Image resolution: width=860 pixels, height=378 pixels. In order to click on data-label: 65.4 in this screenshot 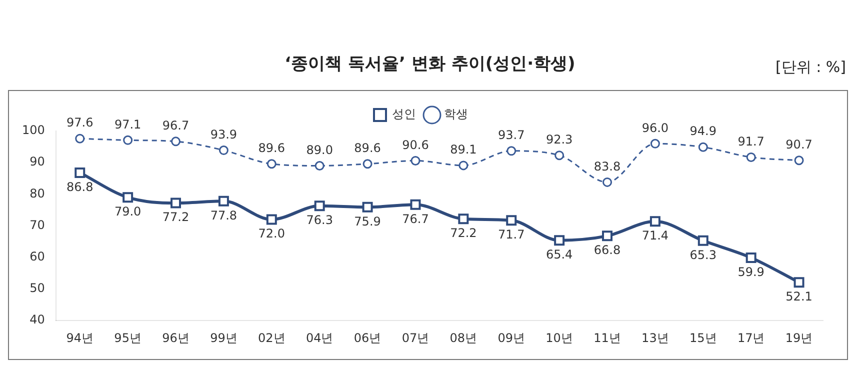, I will do `click(559, 254)`.